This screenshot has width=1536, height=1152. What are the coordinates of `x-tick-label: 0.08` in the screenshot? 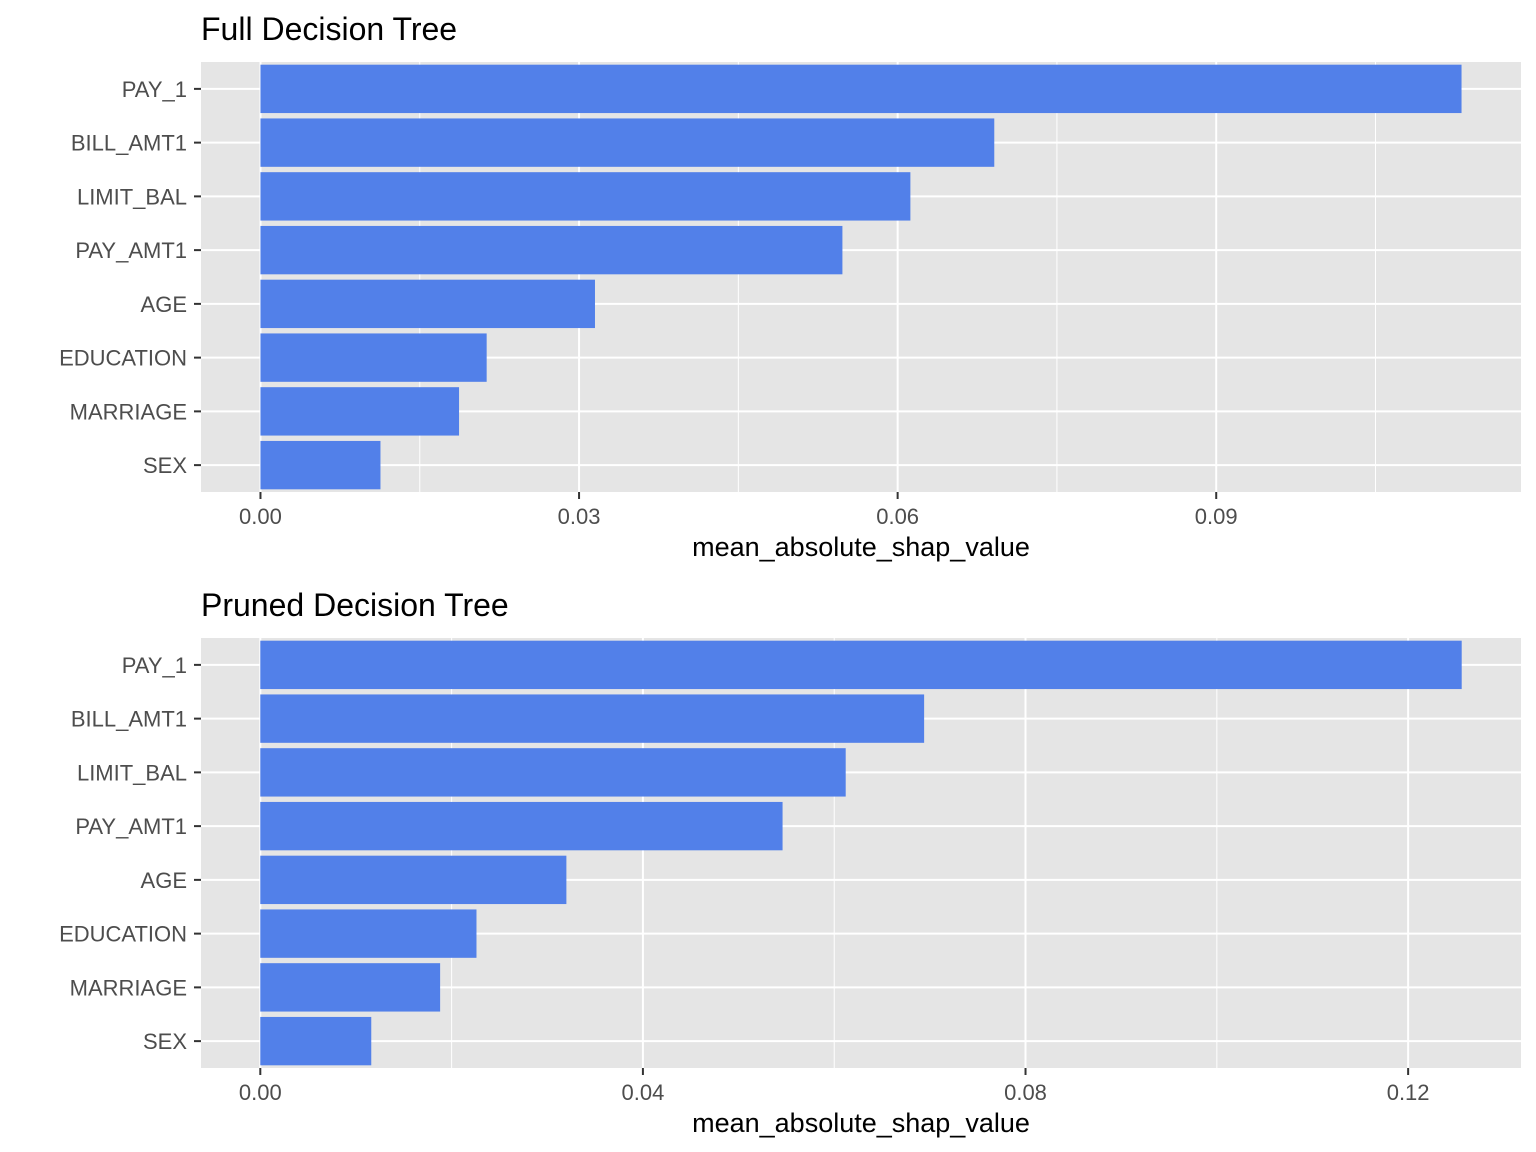 It's located at (1025, 1092).